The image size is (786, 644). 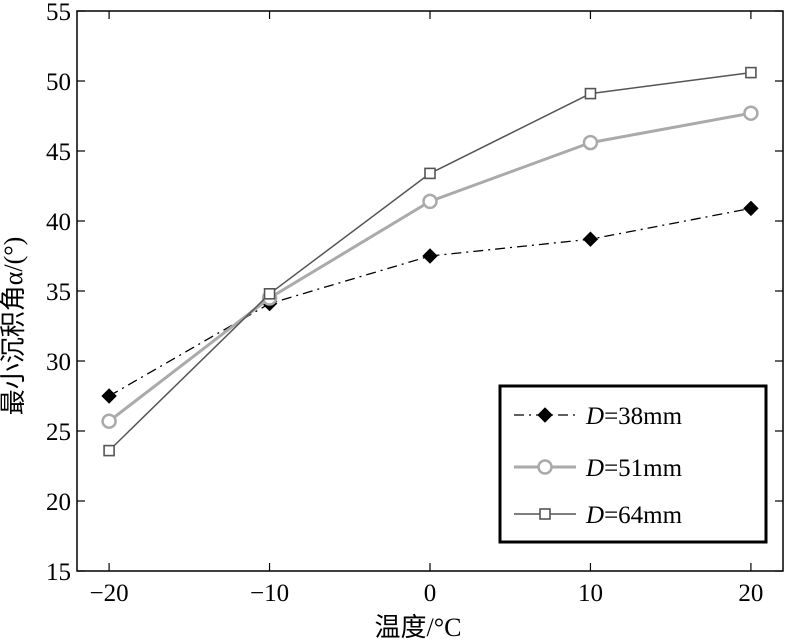 I want to click on y-tick-label: 30, so click(x=58, y=362).